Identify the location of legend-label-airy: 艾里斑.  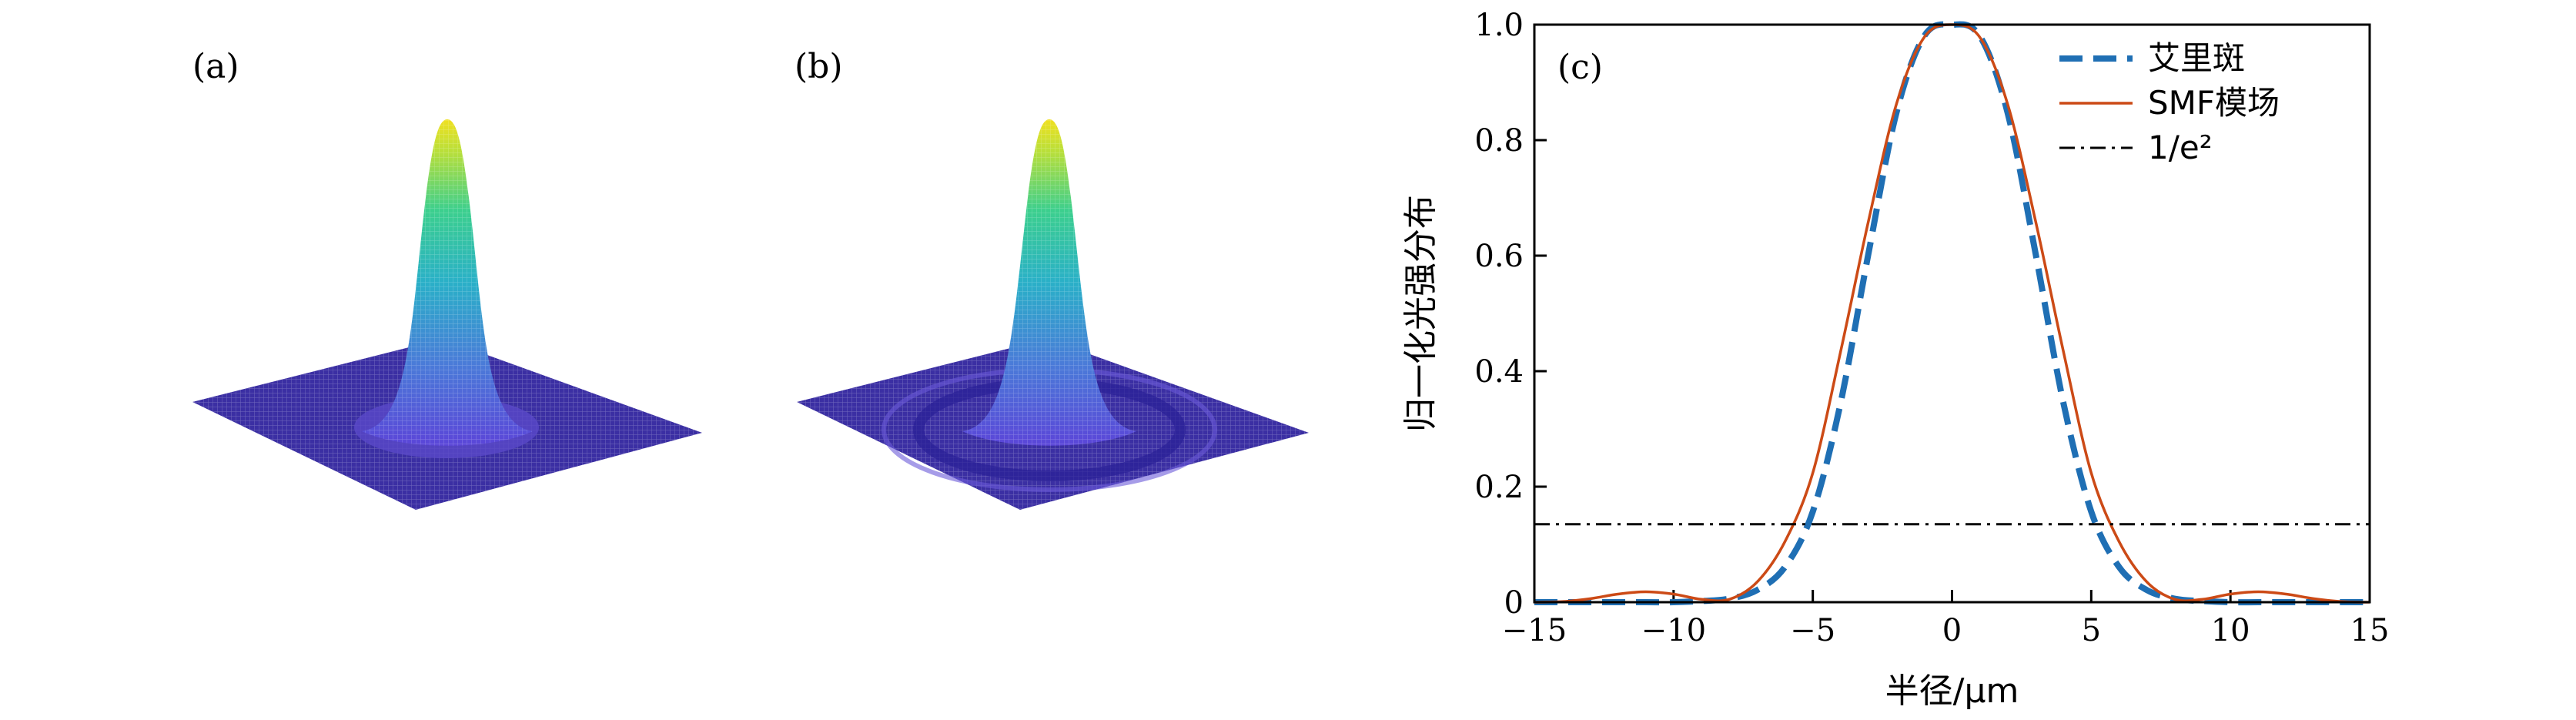
(2197, 58).